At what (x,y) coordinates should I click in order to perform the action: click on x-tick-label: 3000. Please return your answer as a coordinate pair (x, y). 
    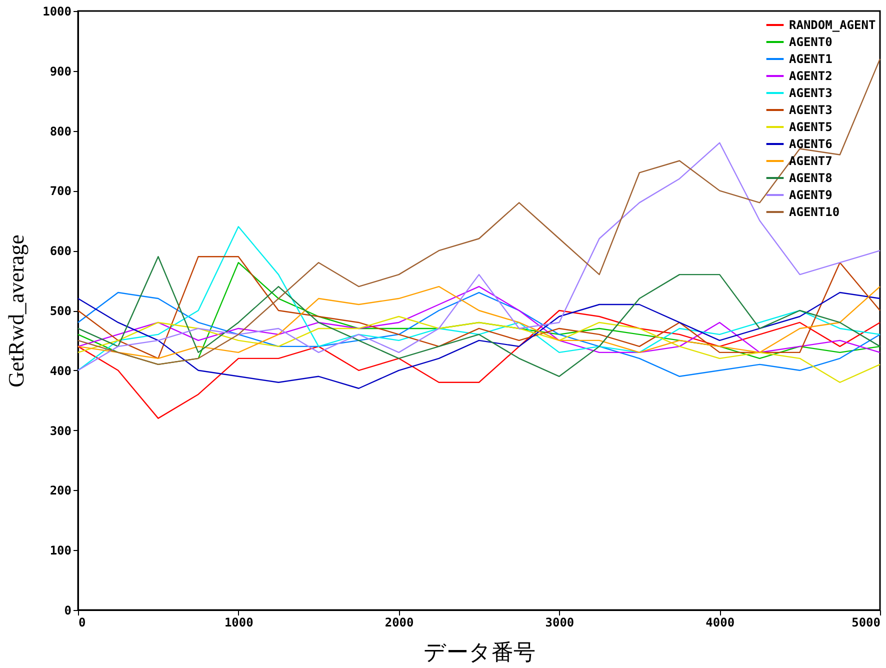
    Looking at the image, I should click on (559, 623).